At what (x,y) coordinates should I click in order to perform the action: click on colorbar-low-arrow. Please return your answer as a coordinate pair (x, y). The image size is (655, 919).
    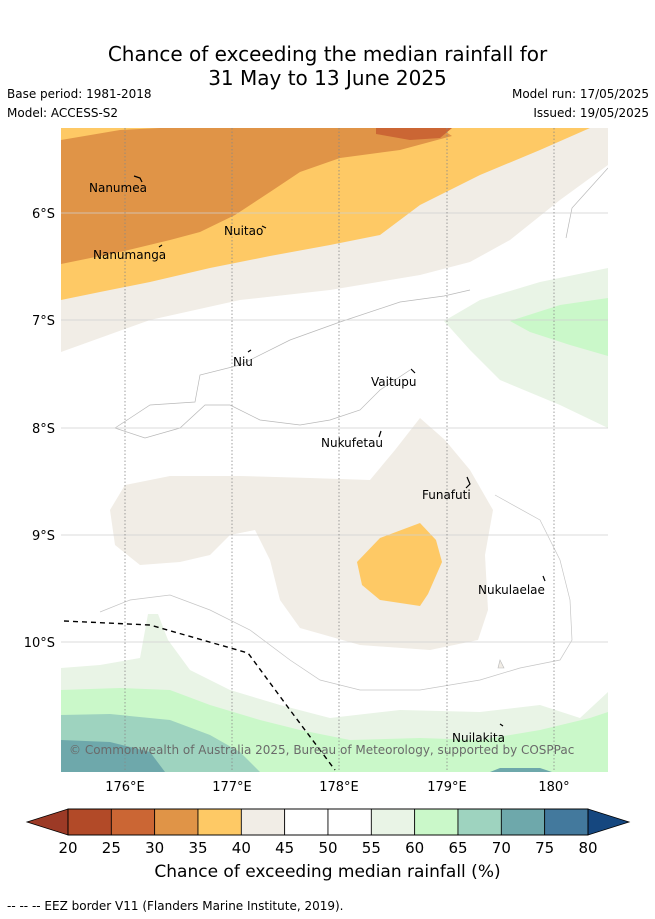
    Looking at the image, I should click on (47, 822).